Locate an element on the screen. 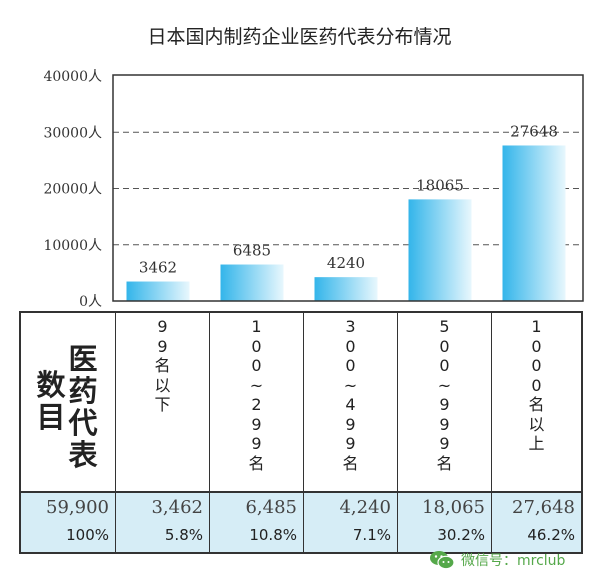 The image size is (599, 575). percent-value: 10.8% is located at coordinates (273, 535).